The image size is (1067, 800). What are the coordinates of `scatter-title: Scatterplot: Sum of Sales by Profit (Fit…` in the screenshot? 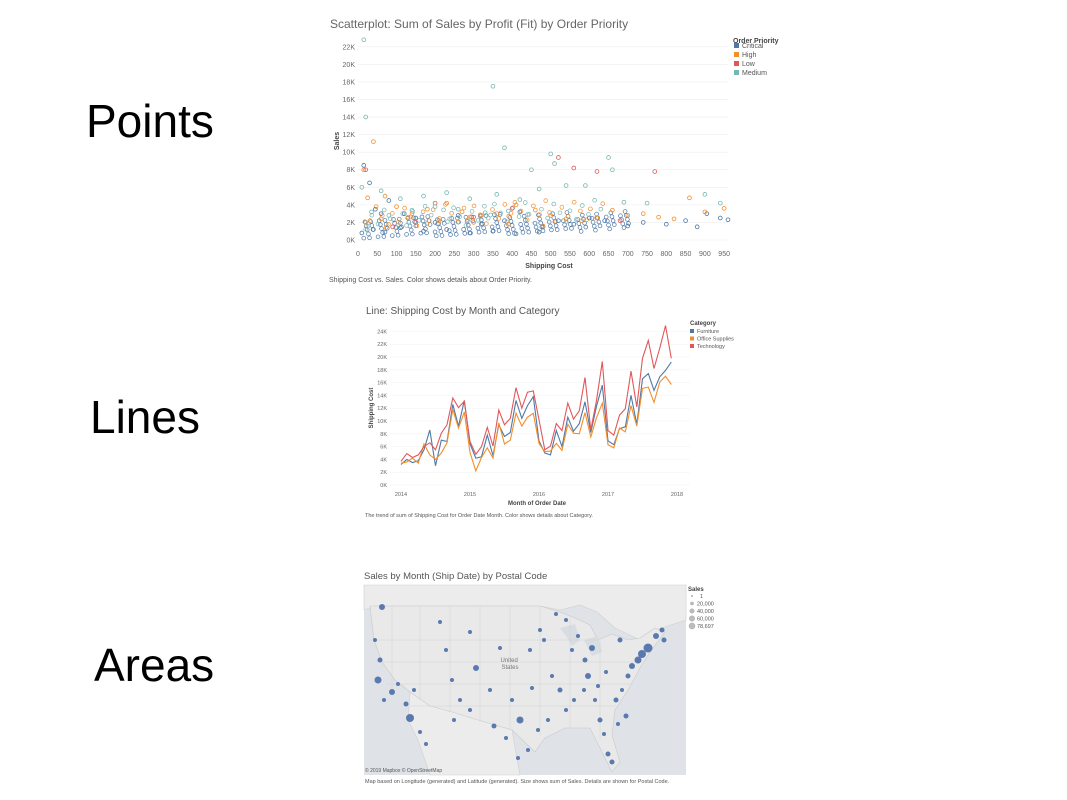 It's located at (479, 24).